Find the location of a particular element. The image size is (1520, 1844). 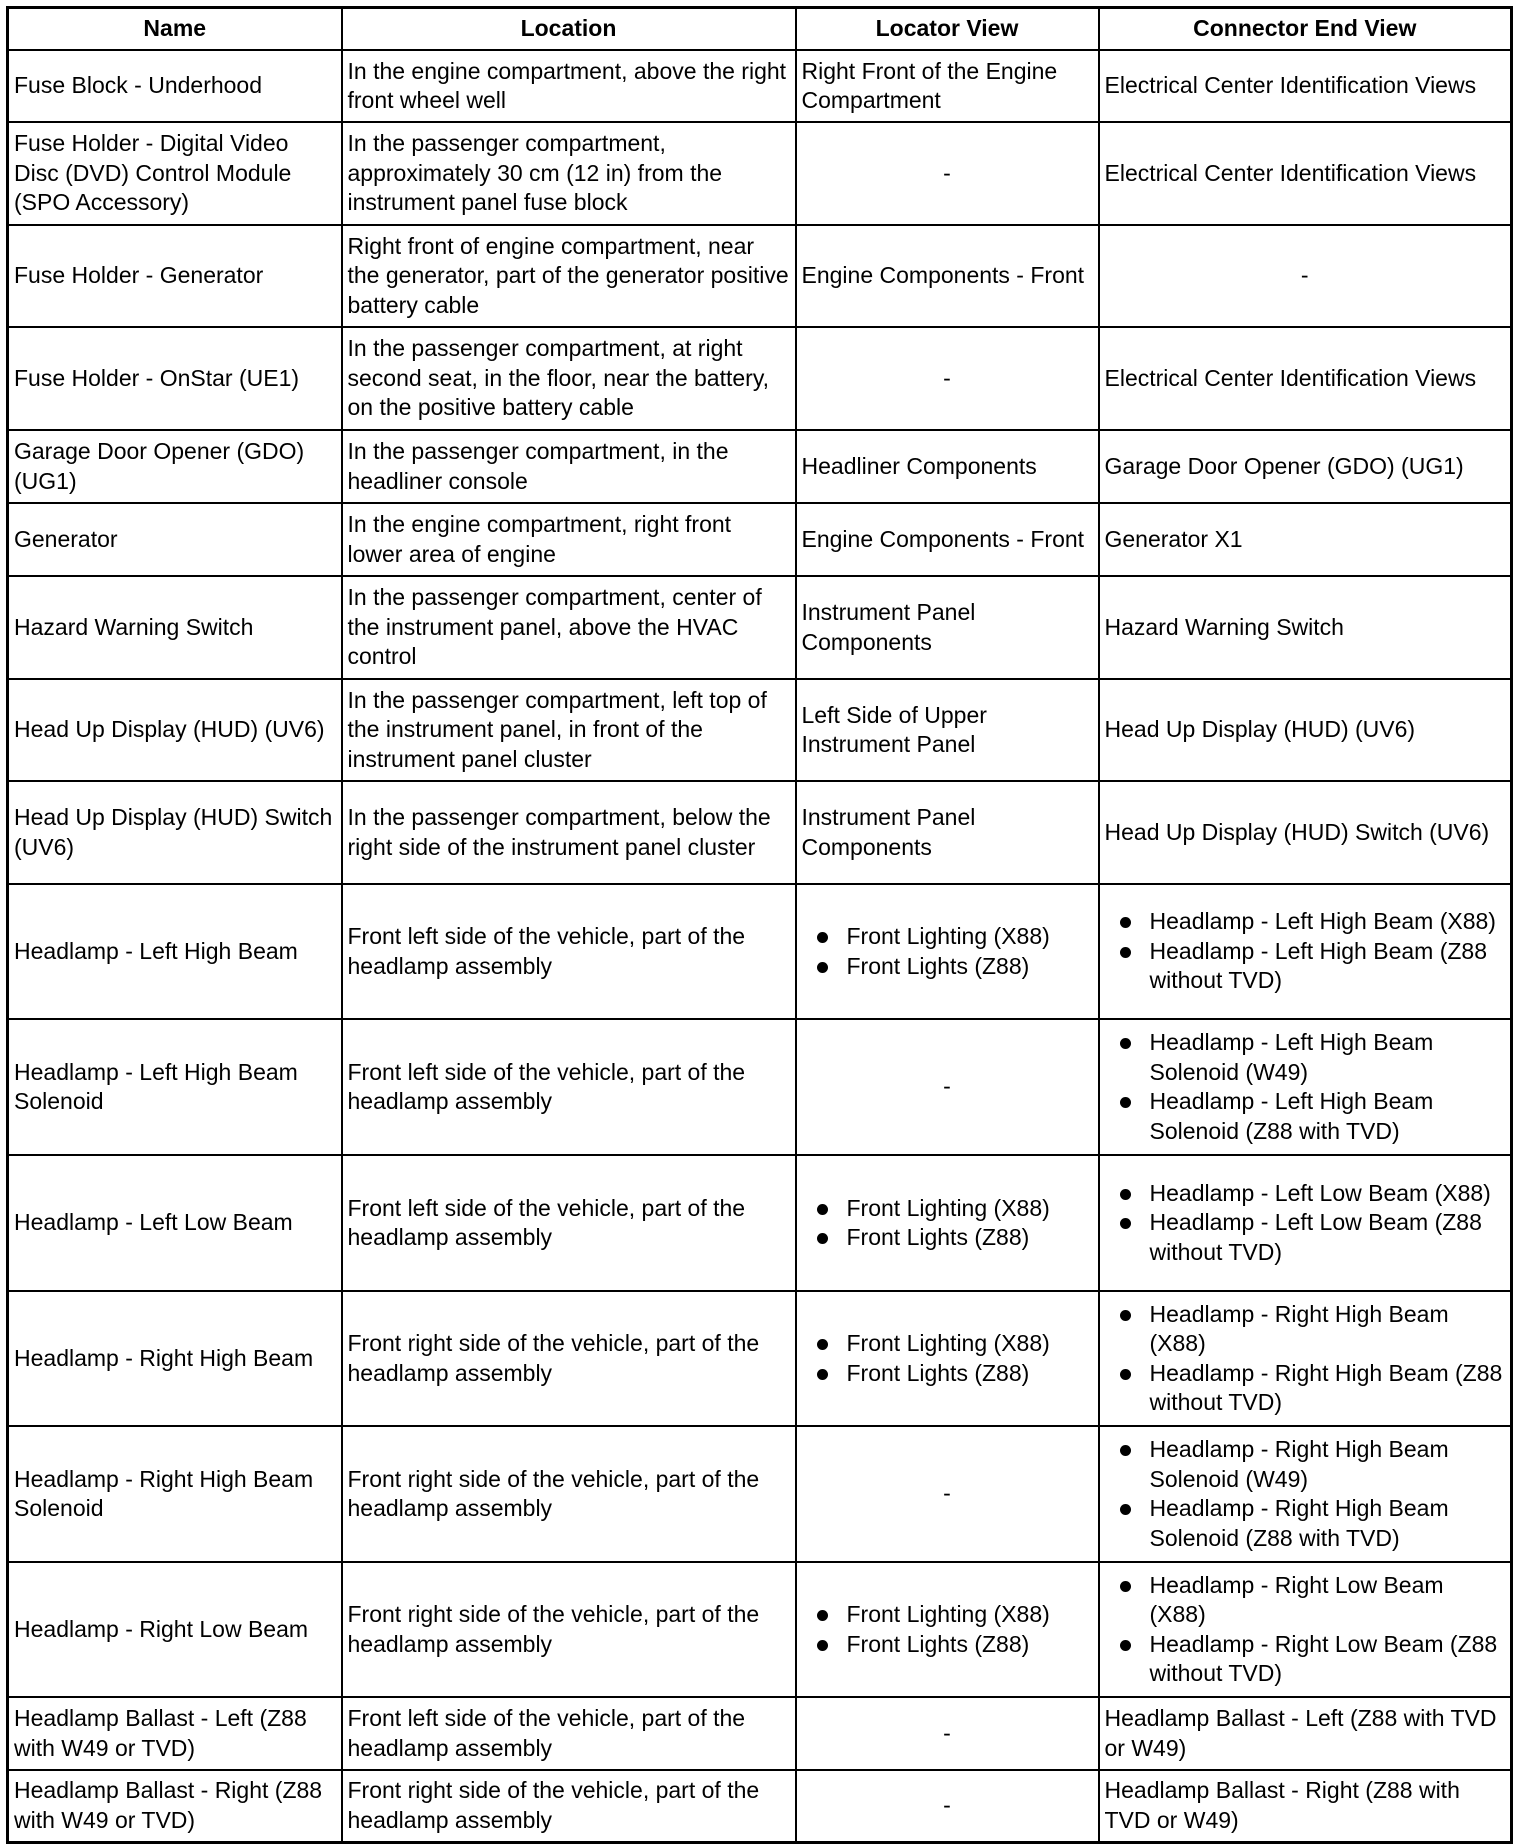

cell-name: Generator is located at coordinates (174, 539).